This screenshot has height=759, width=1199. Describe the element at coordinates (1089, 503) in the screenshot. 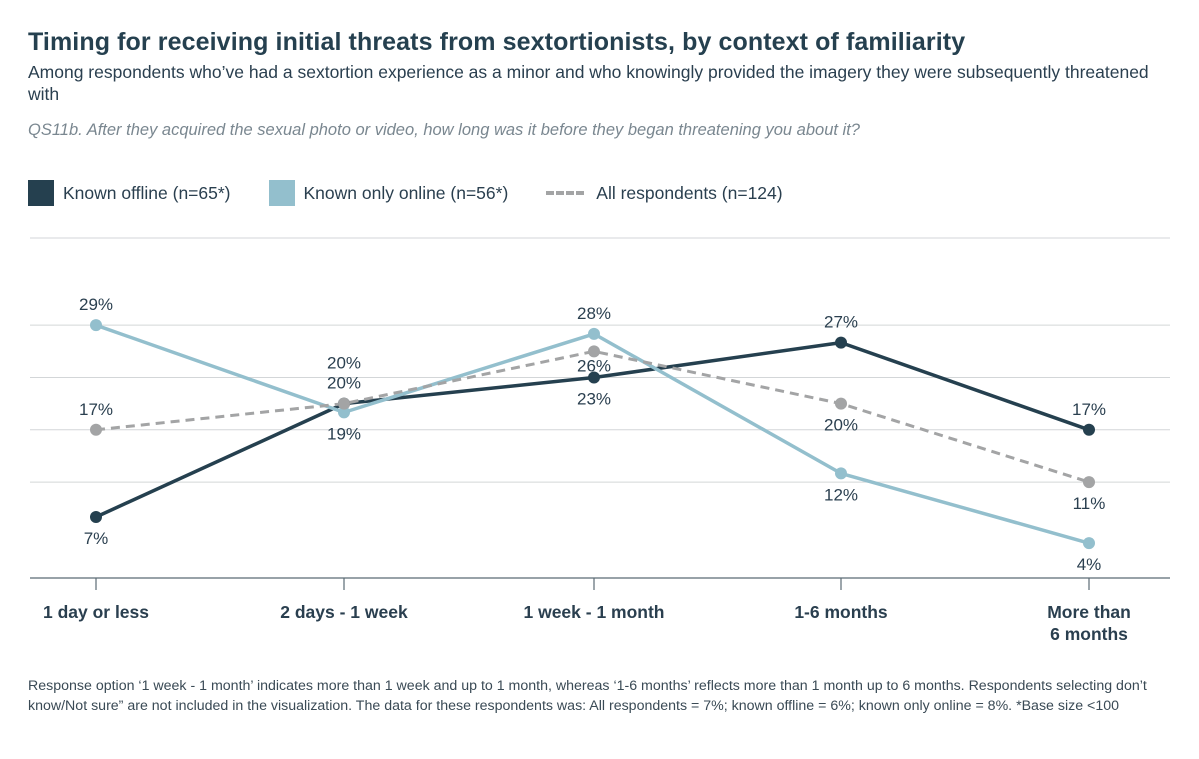

I see `data-label-all-4: 11%` at that location.